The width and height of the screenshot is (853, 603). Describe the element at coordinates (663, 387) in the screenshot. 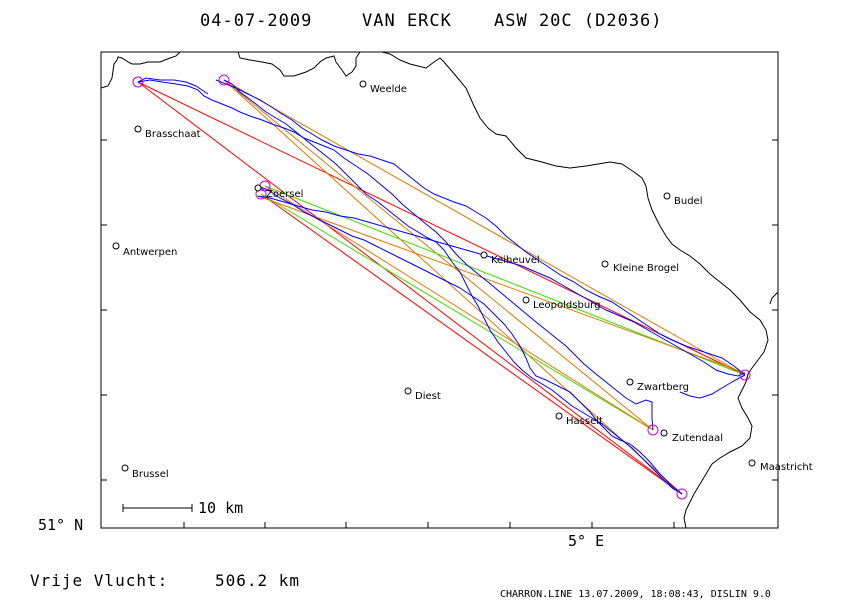

I see `svg-text: Zwartberg` at that location.